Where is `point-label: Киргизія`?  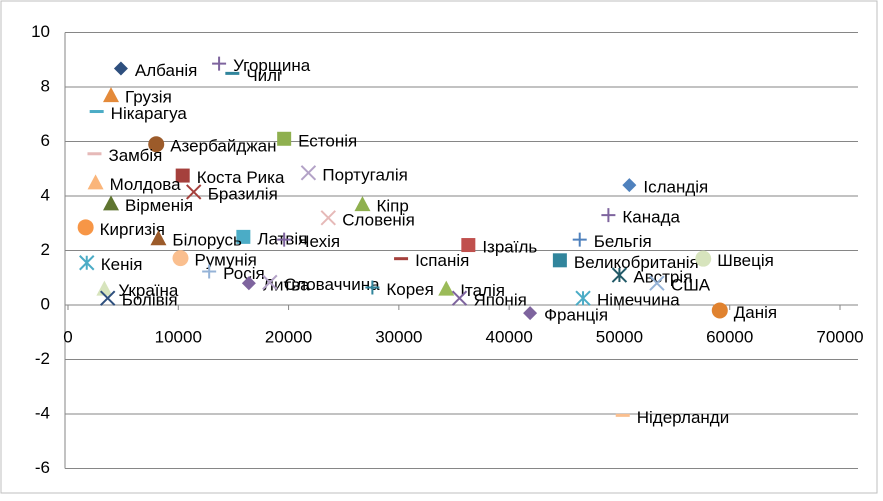 point-label: Киргизія is located at coordinates (132, 229).